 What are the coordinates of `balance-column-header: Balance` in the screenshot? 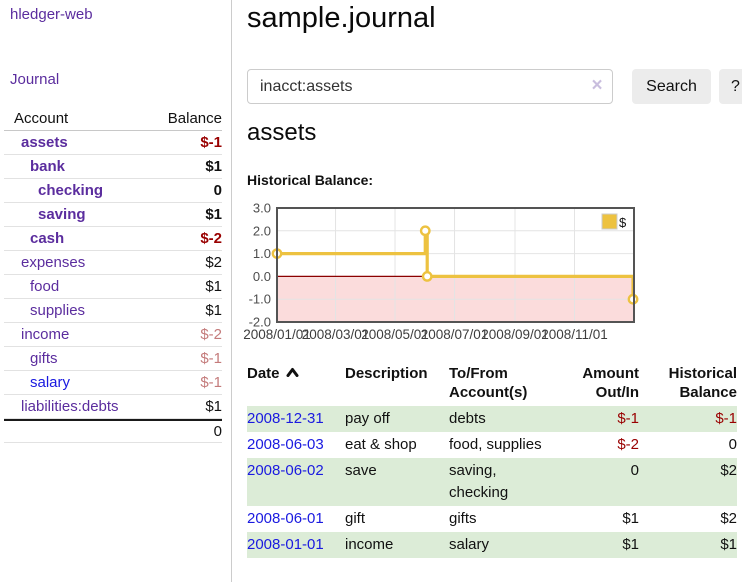 It's located at (194, 118).